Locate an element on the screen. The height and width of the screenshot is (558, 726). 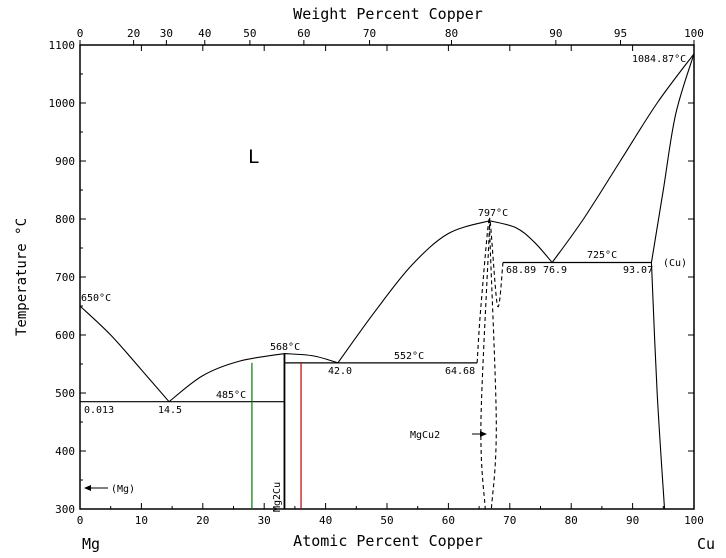
top-tick-label: 30 is located at coordinates (166, 33).